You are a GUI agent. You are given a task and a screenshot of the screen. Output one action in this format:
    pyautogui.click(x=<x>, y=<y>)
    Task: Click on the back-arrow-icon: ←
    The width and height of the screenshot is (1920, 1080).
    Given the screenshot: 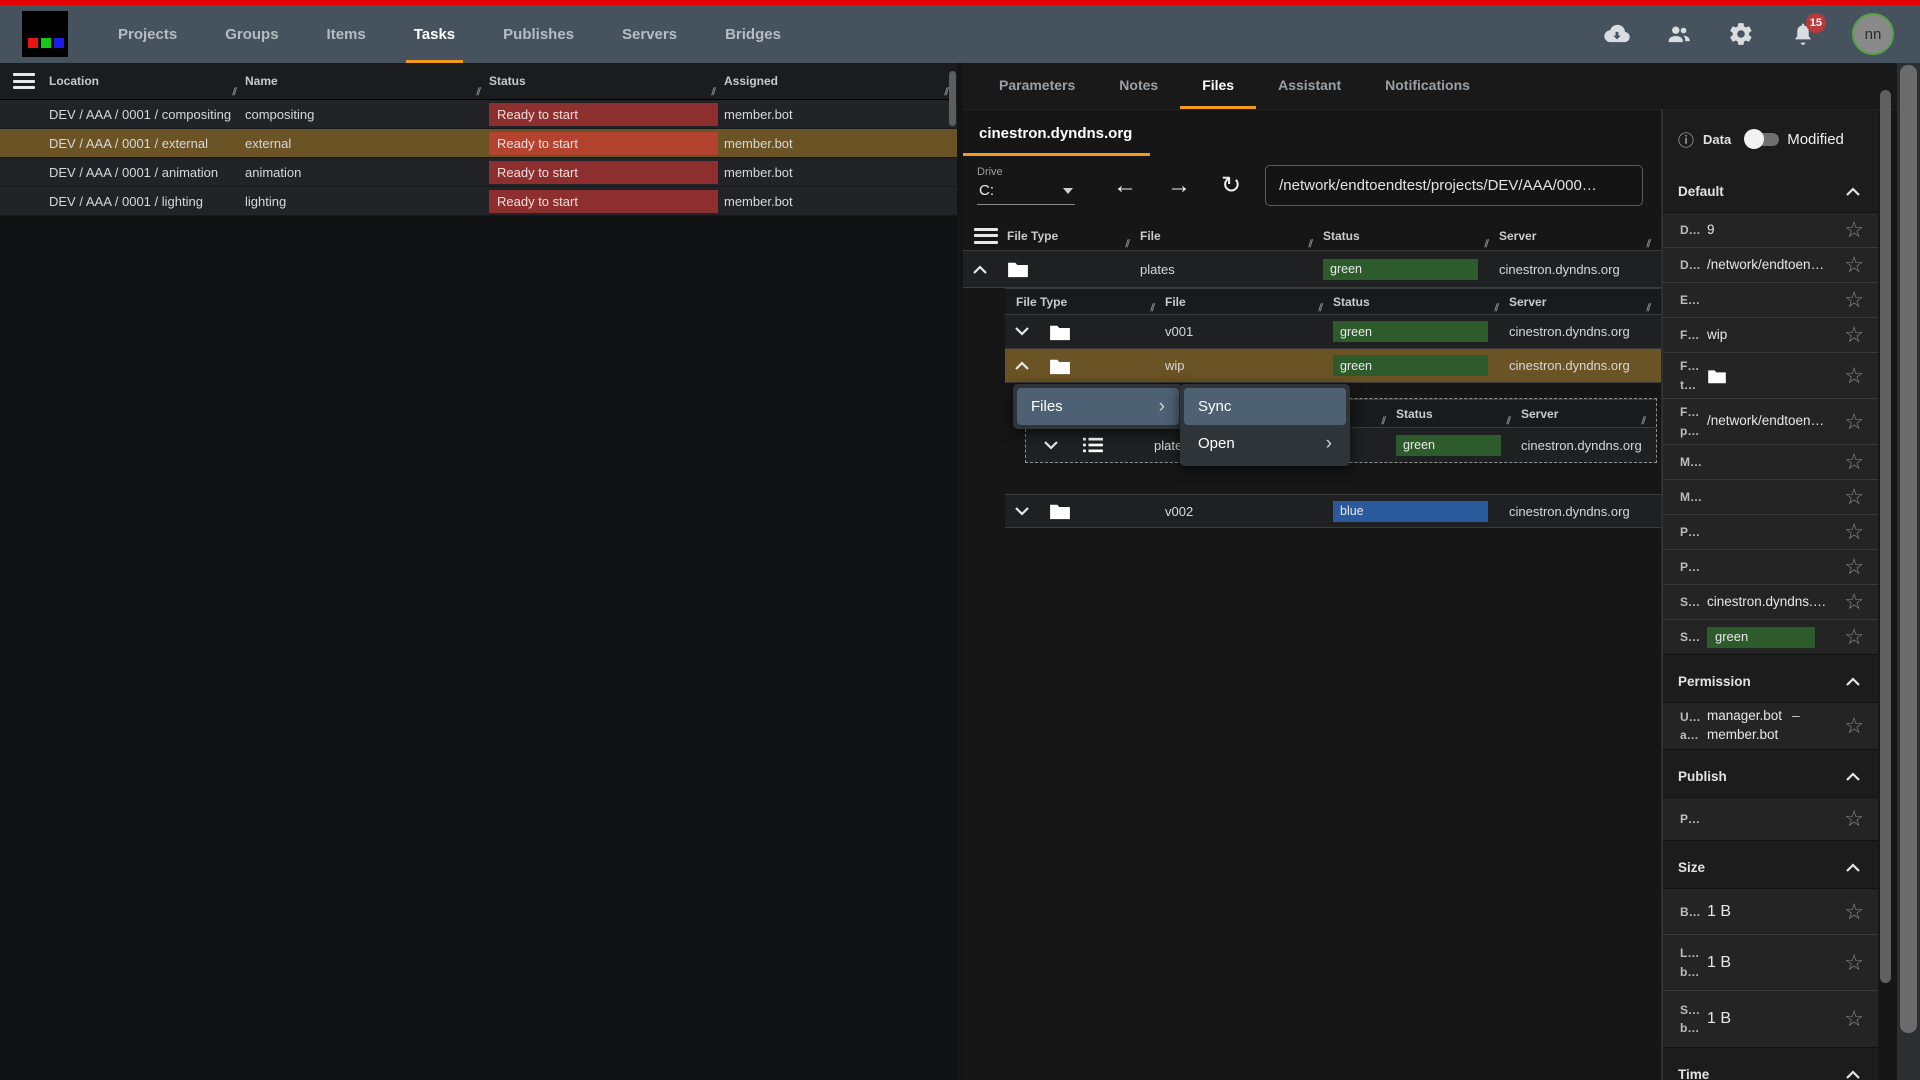 What is the action you would take?
    pyautogui.click(x=1125, y=185)
    